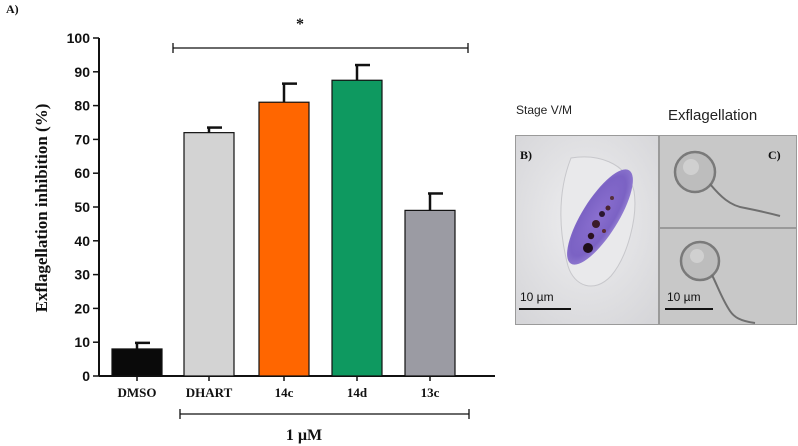 This screenshot has height=446, width=798. What do you see at coordinates (689, 309) in the screenshot?
I see `scale-bar-c` at bounding box center [689, 309].